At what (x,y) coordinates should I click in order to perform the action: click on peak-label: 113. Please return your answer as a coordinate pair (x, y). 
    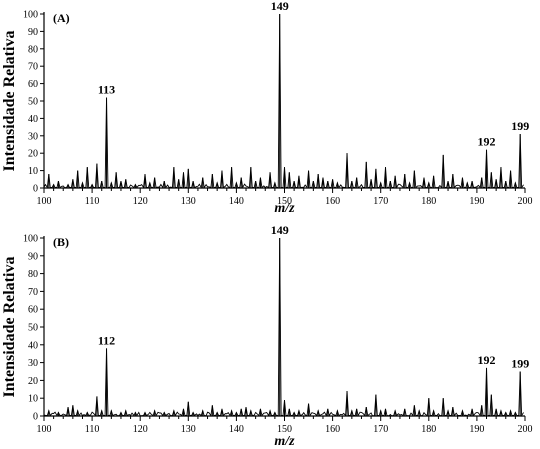
    Looking at the image, I should click on (106, 90).